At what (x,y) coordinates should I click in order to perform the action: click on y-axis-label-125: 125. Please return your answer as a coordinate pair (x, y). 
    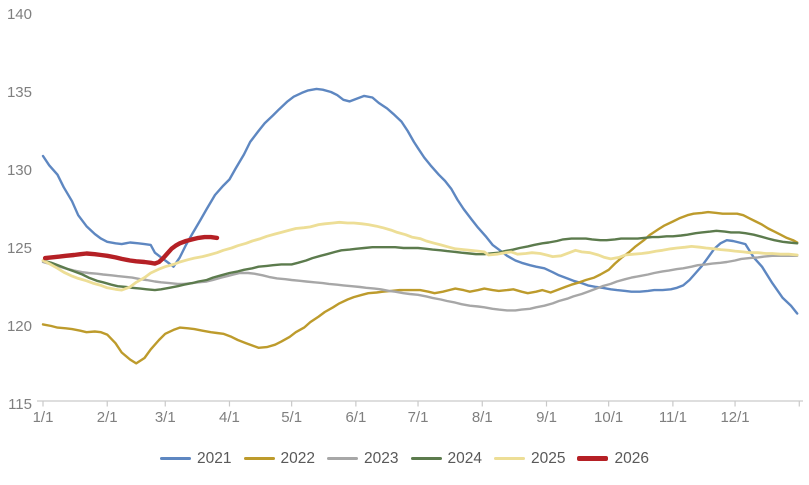
    Looking at the image, I should click on (19, 248).